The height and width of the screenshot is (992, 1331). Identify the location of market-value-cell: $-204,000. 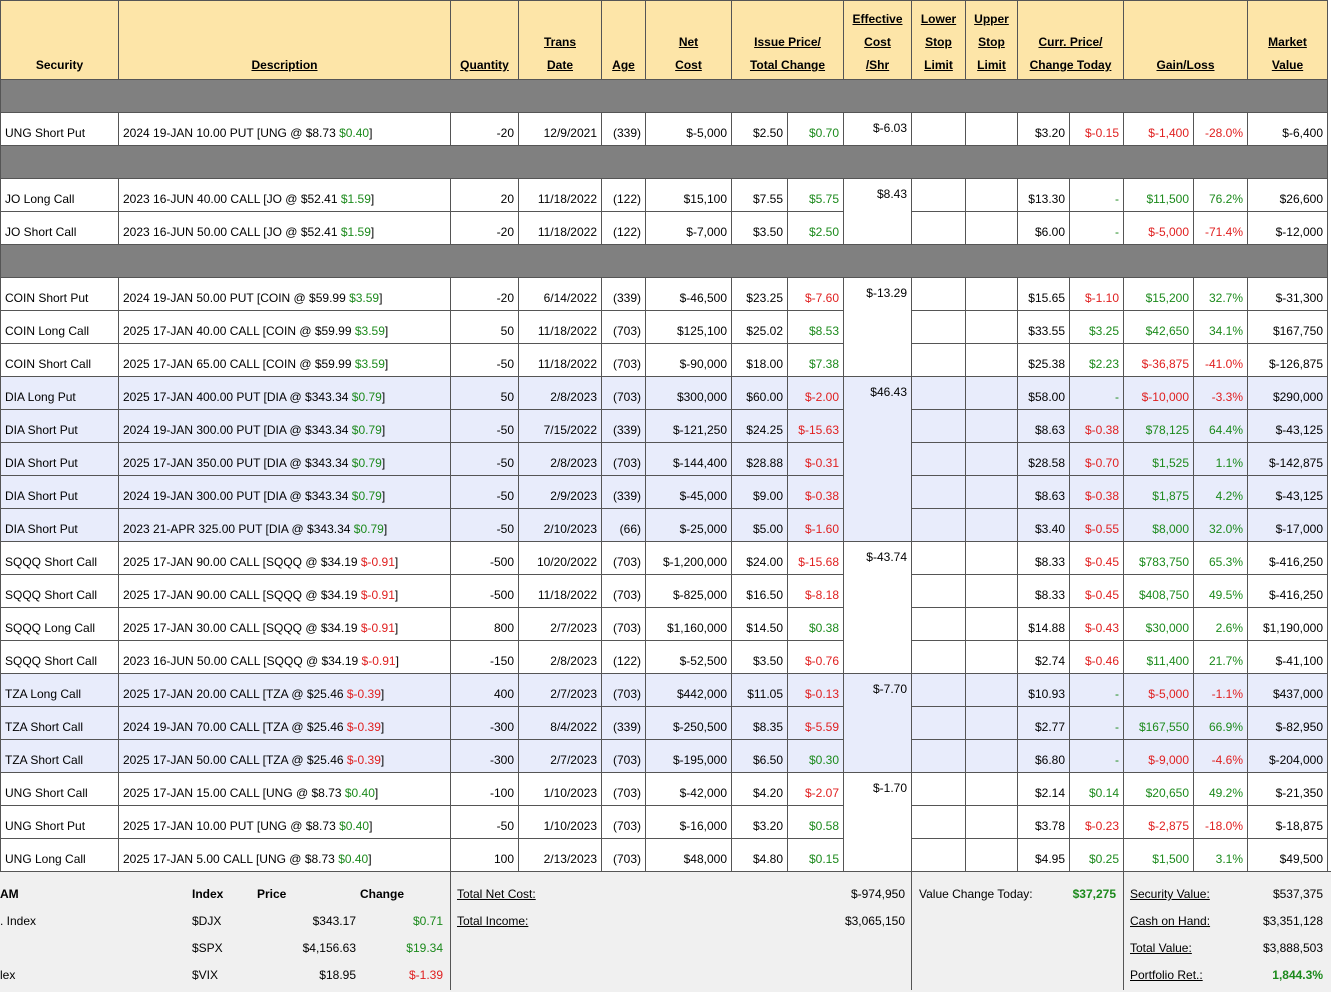
(1287, 756).